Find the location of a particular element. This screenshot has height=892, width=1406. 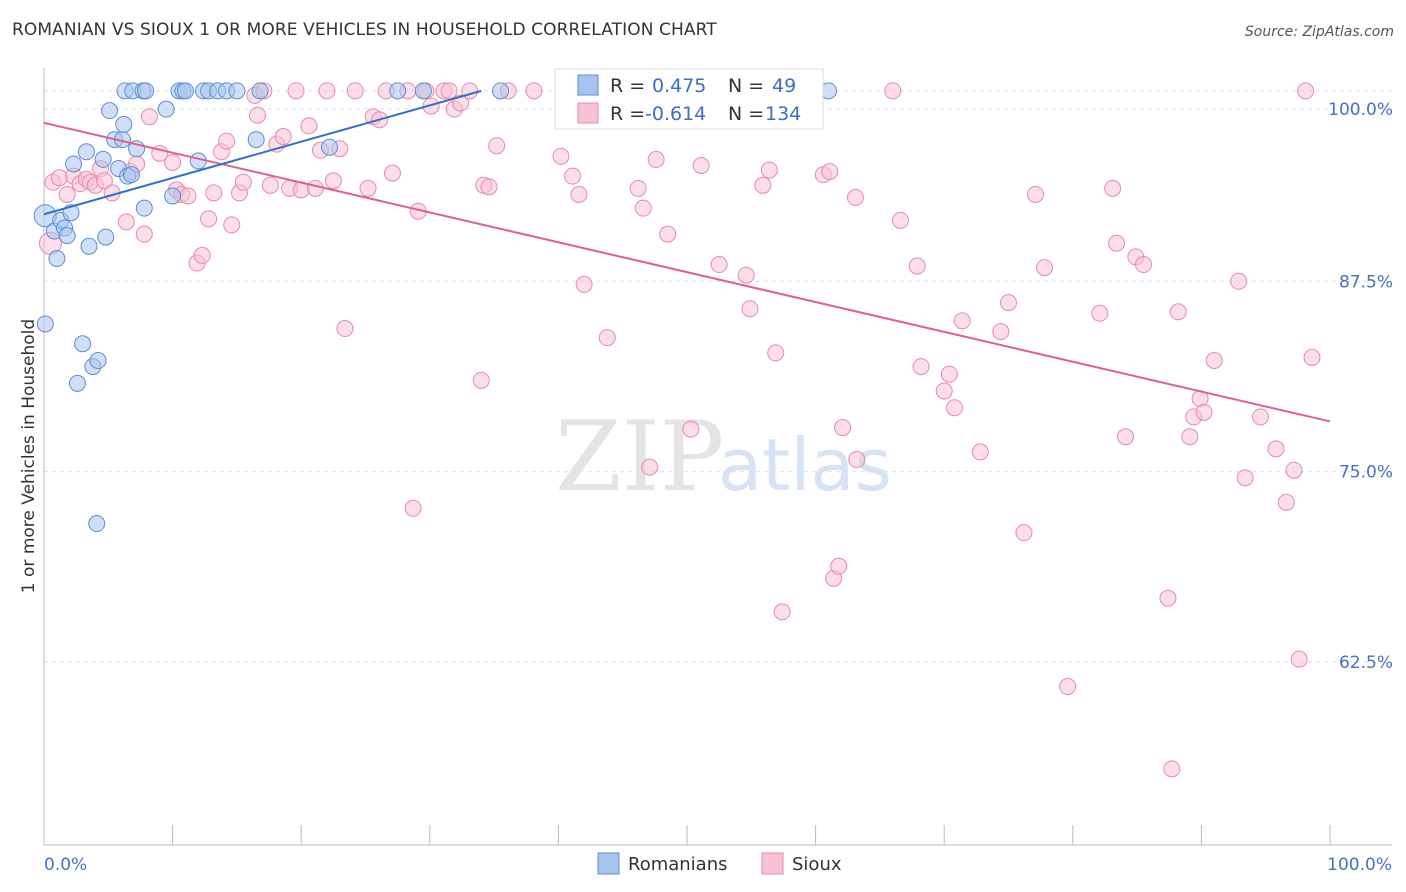

legend-box is located at coordinates (689, 99).